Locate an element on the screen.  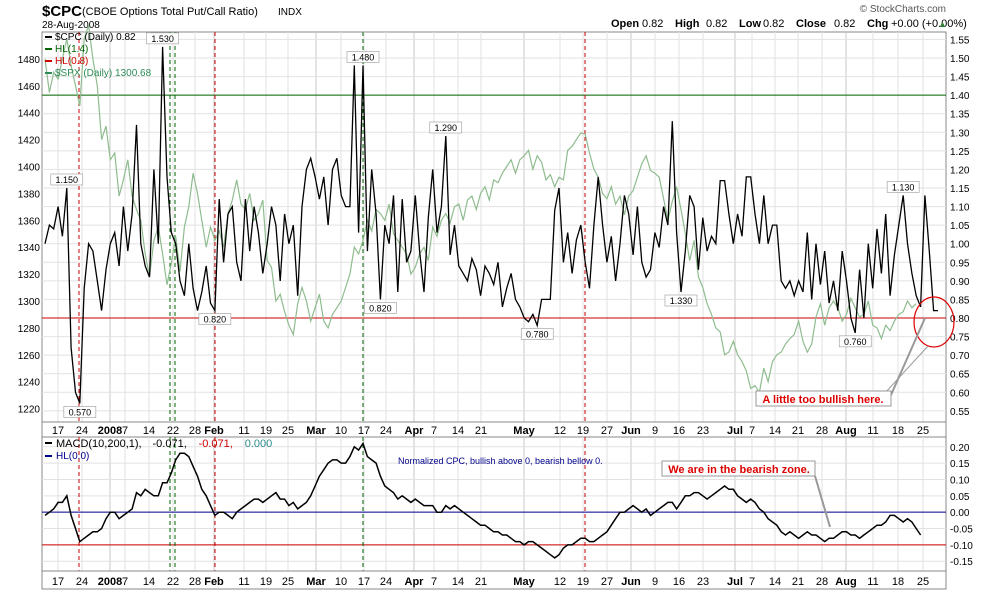
callout-label: 0.570 is located at coordinates (80, 412).